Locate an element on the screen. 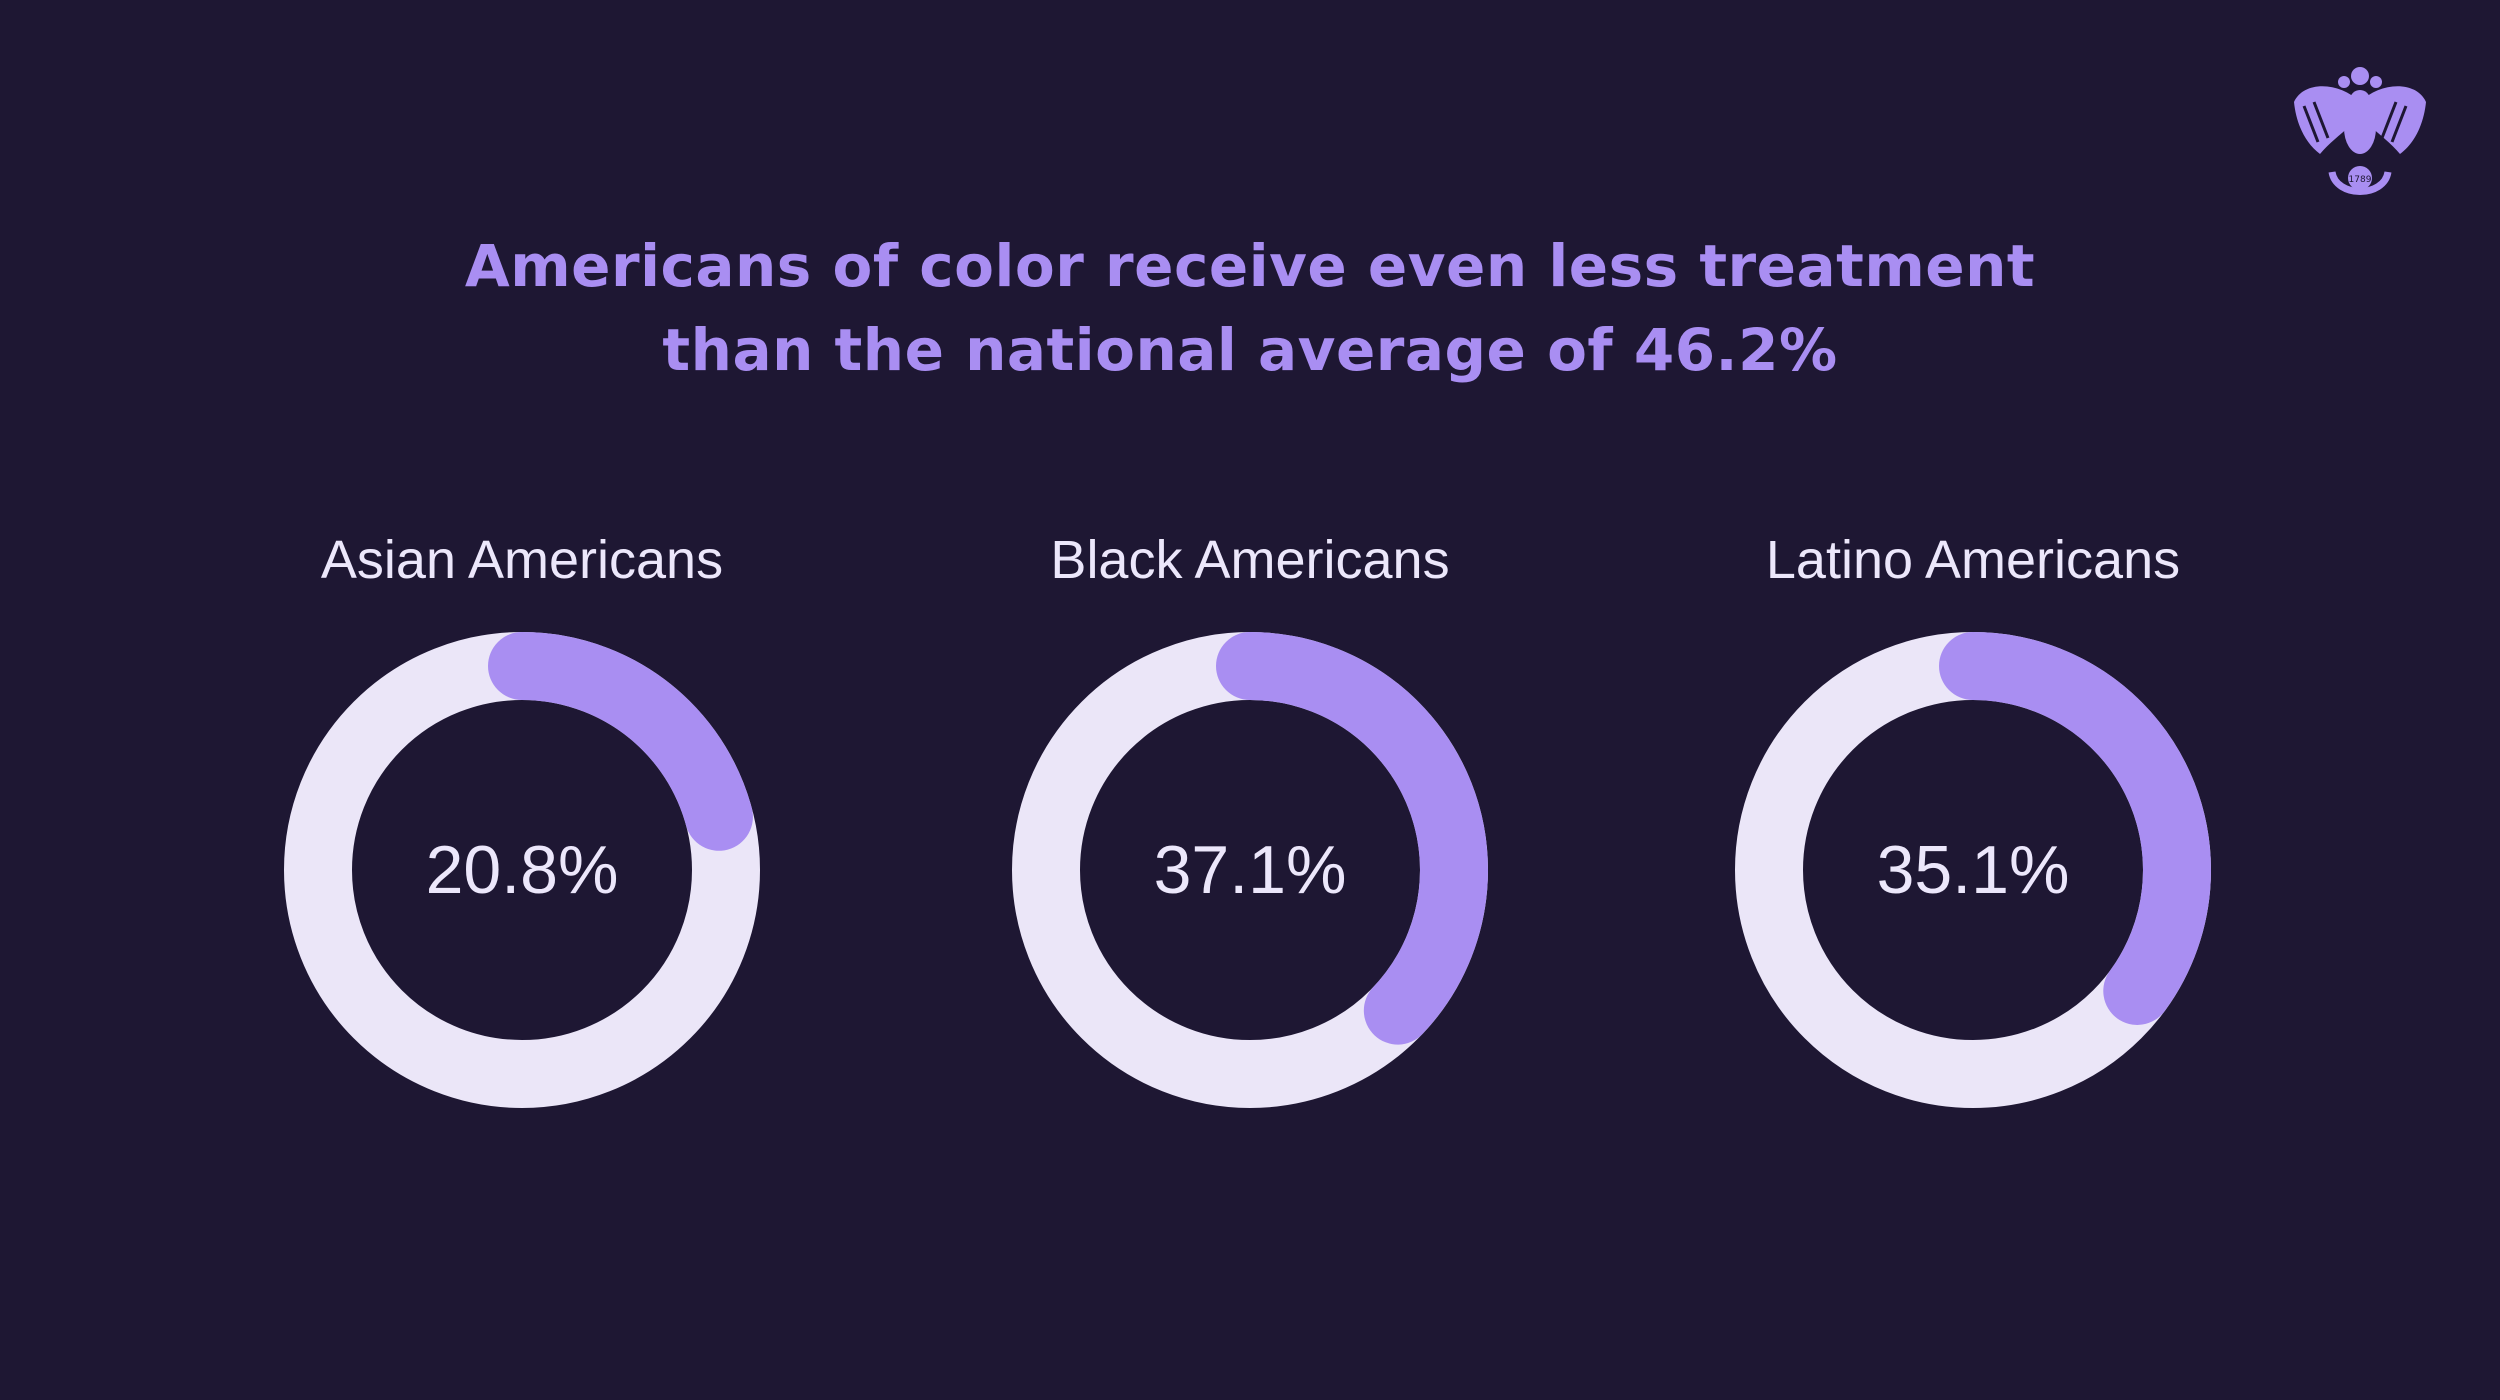 This screenshot has width=2500, height=1400. chart-label-black: Black Americans is located at coordinates (1250, 560).